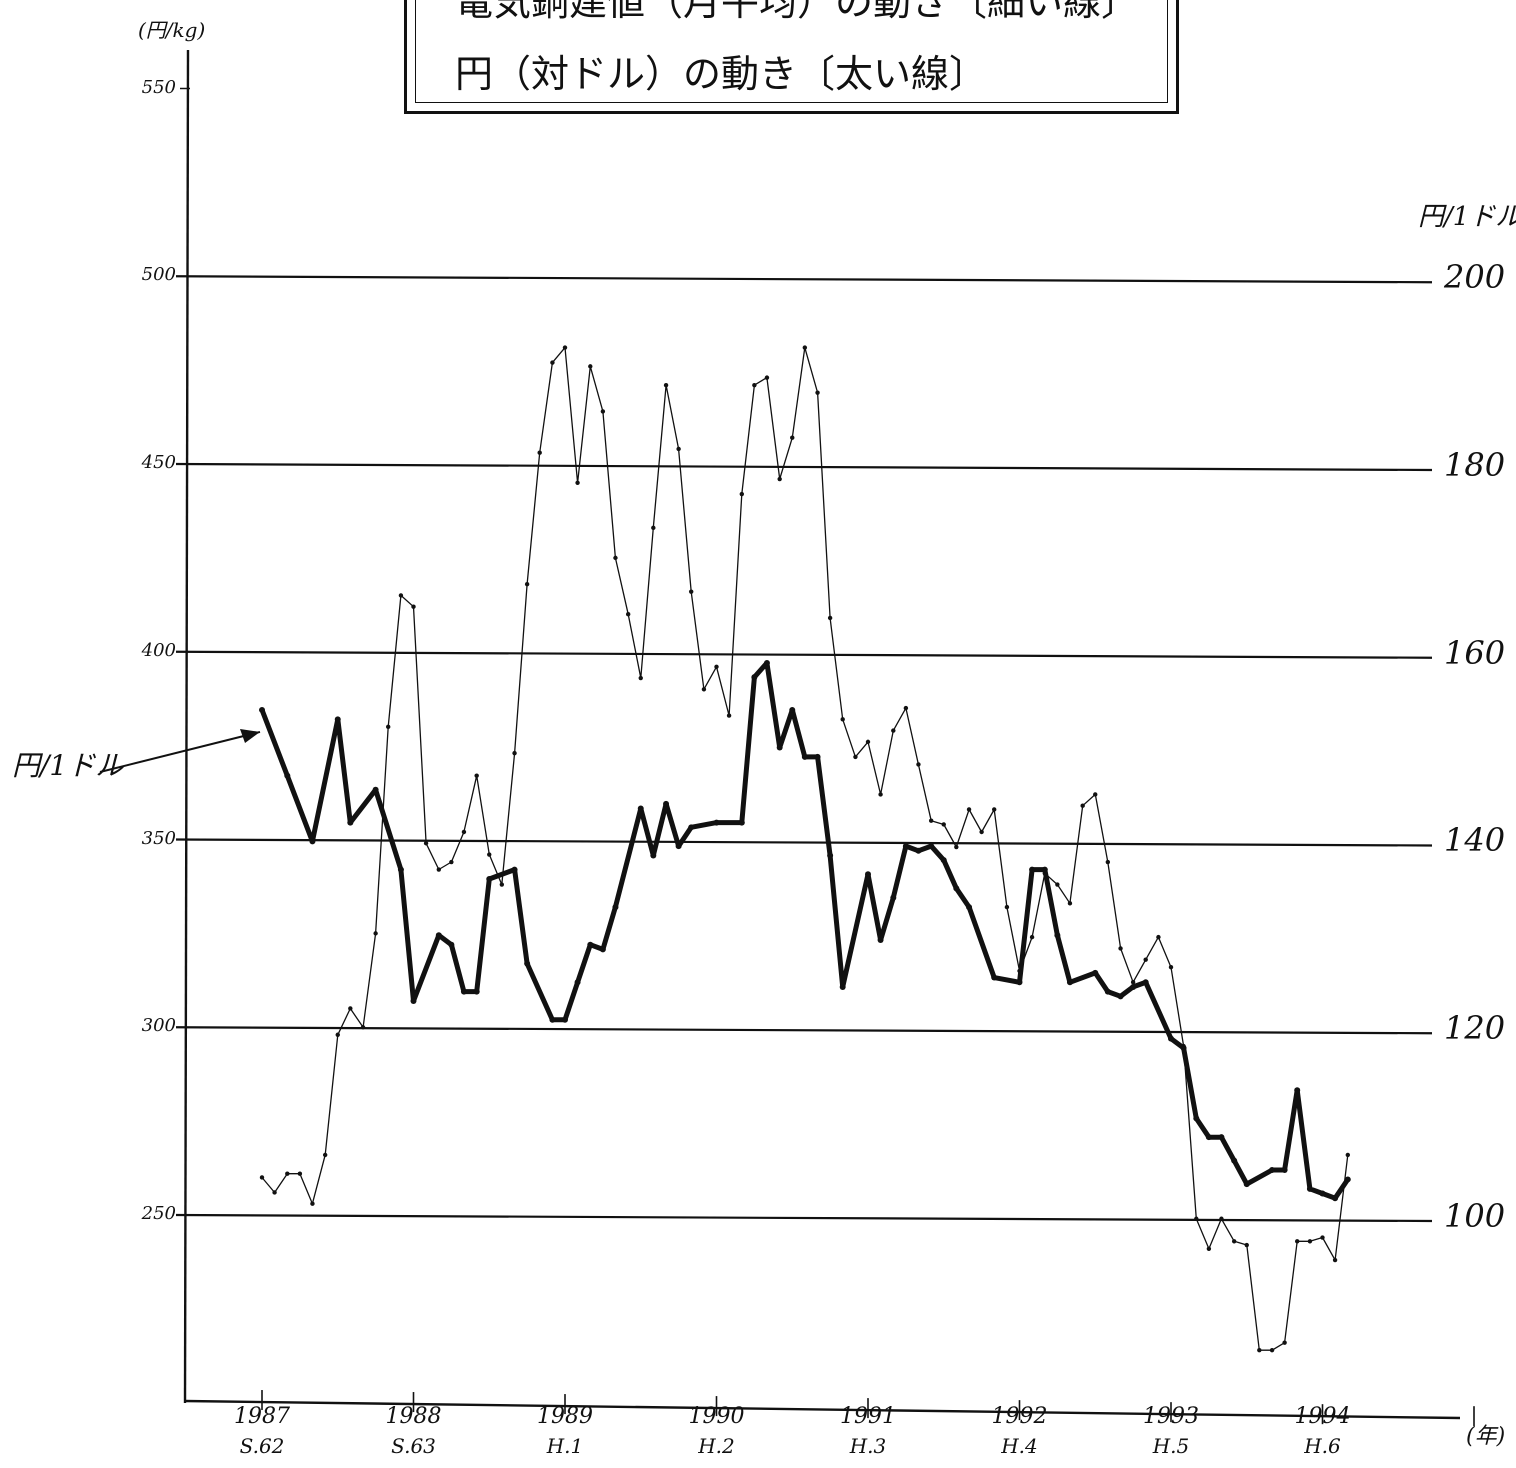  I want to click on x-tick-label-year-1992: 1992, so click(1019, 1416).